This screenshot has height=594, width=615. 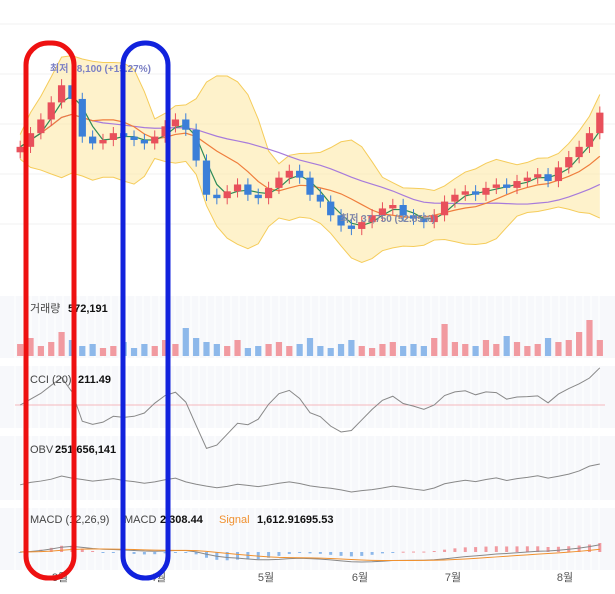 I want to click on volume-label: 거래량, so click(x=45, y=308).